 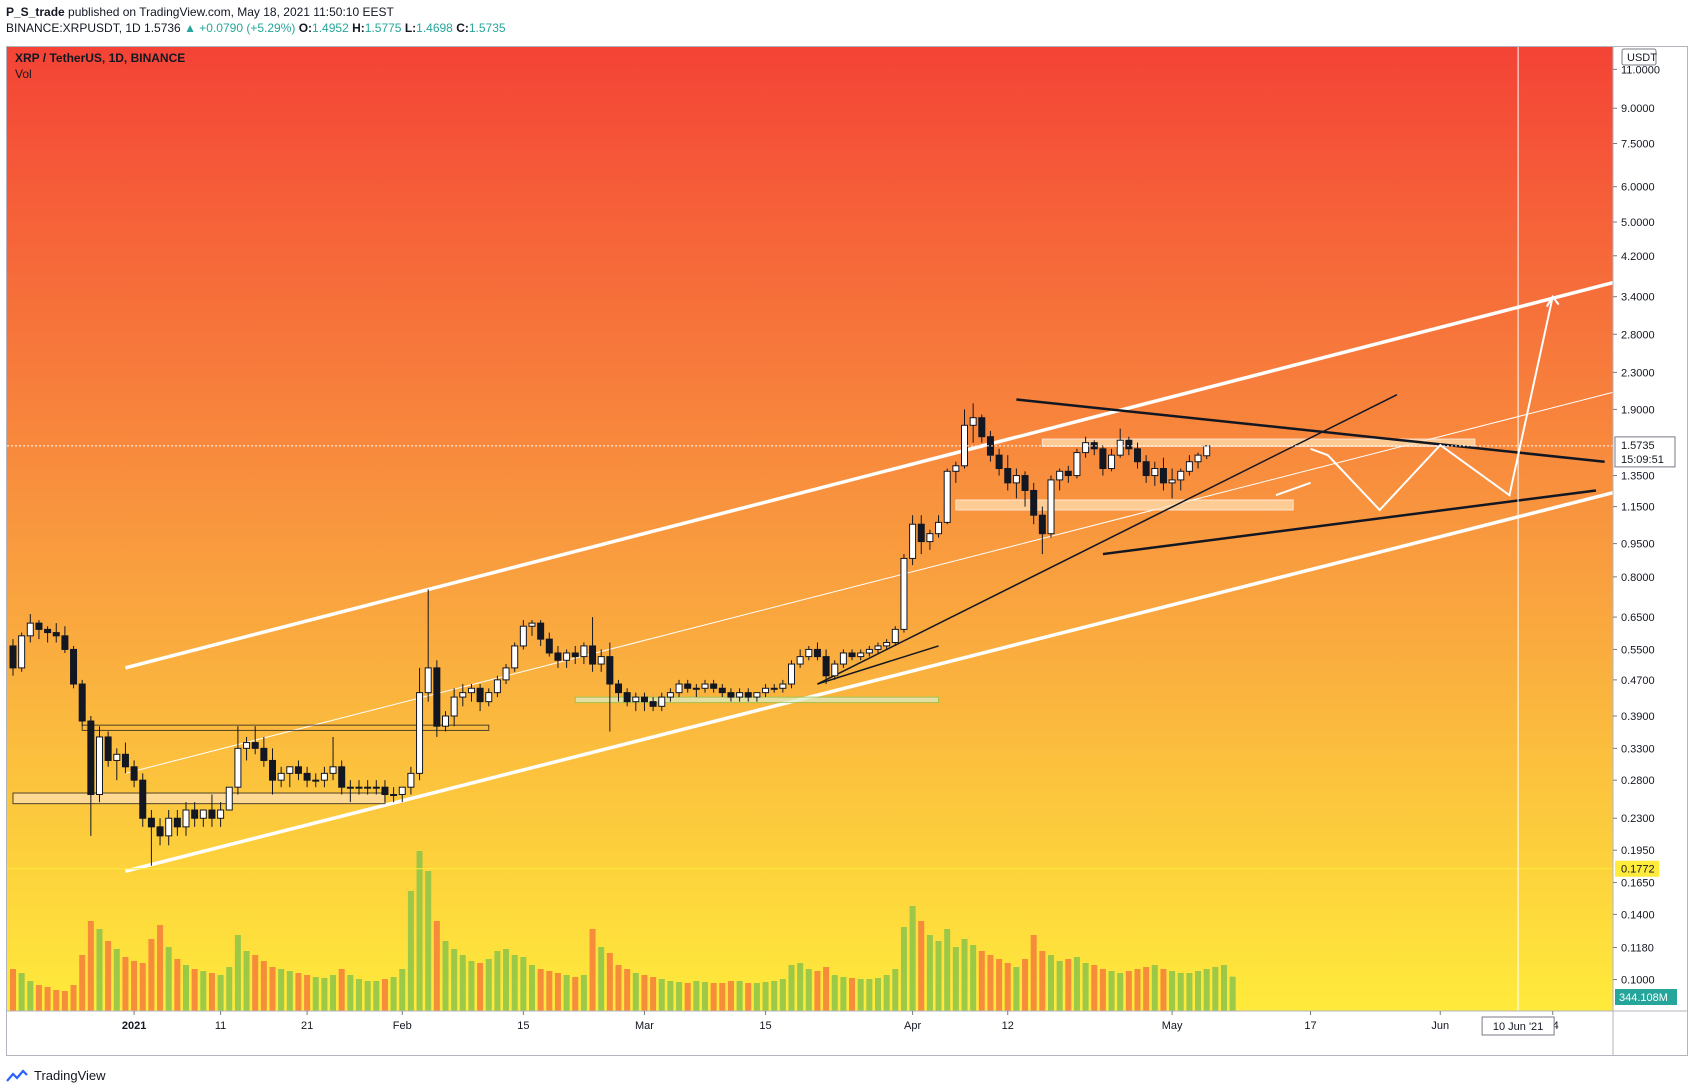 I want to click on ohlc-high: 1.5775, so click(x=383, y=28).